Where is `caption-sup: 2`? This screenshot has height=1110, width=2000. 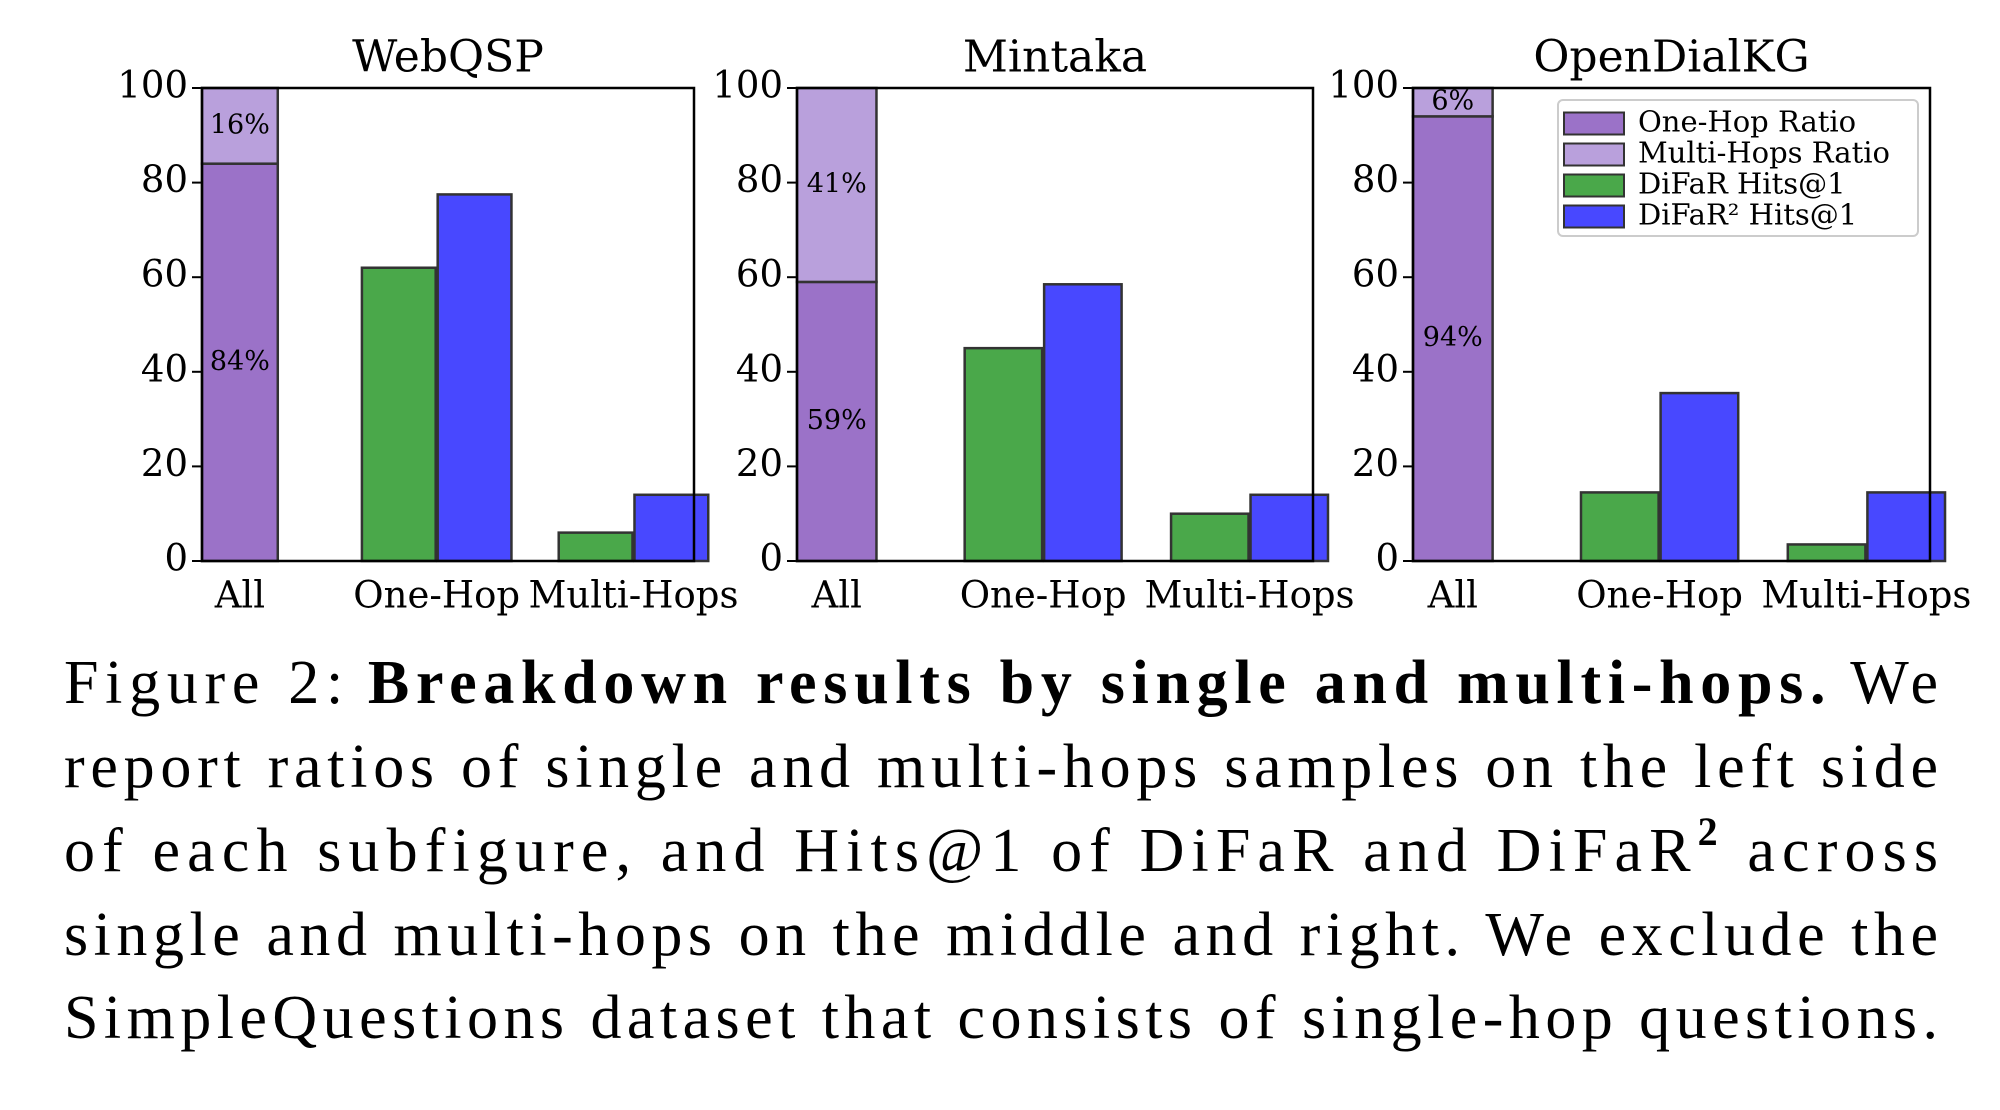 caption-sup: 2 is located at coordinates (1708, 831).